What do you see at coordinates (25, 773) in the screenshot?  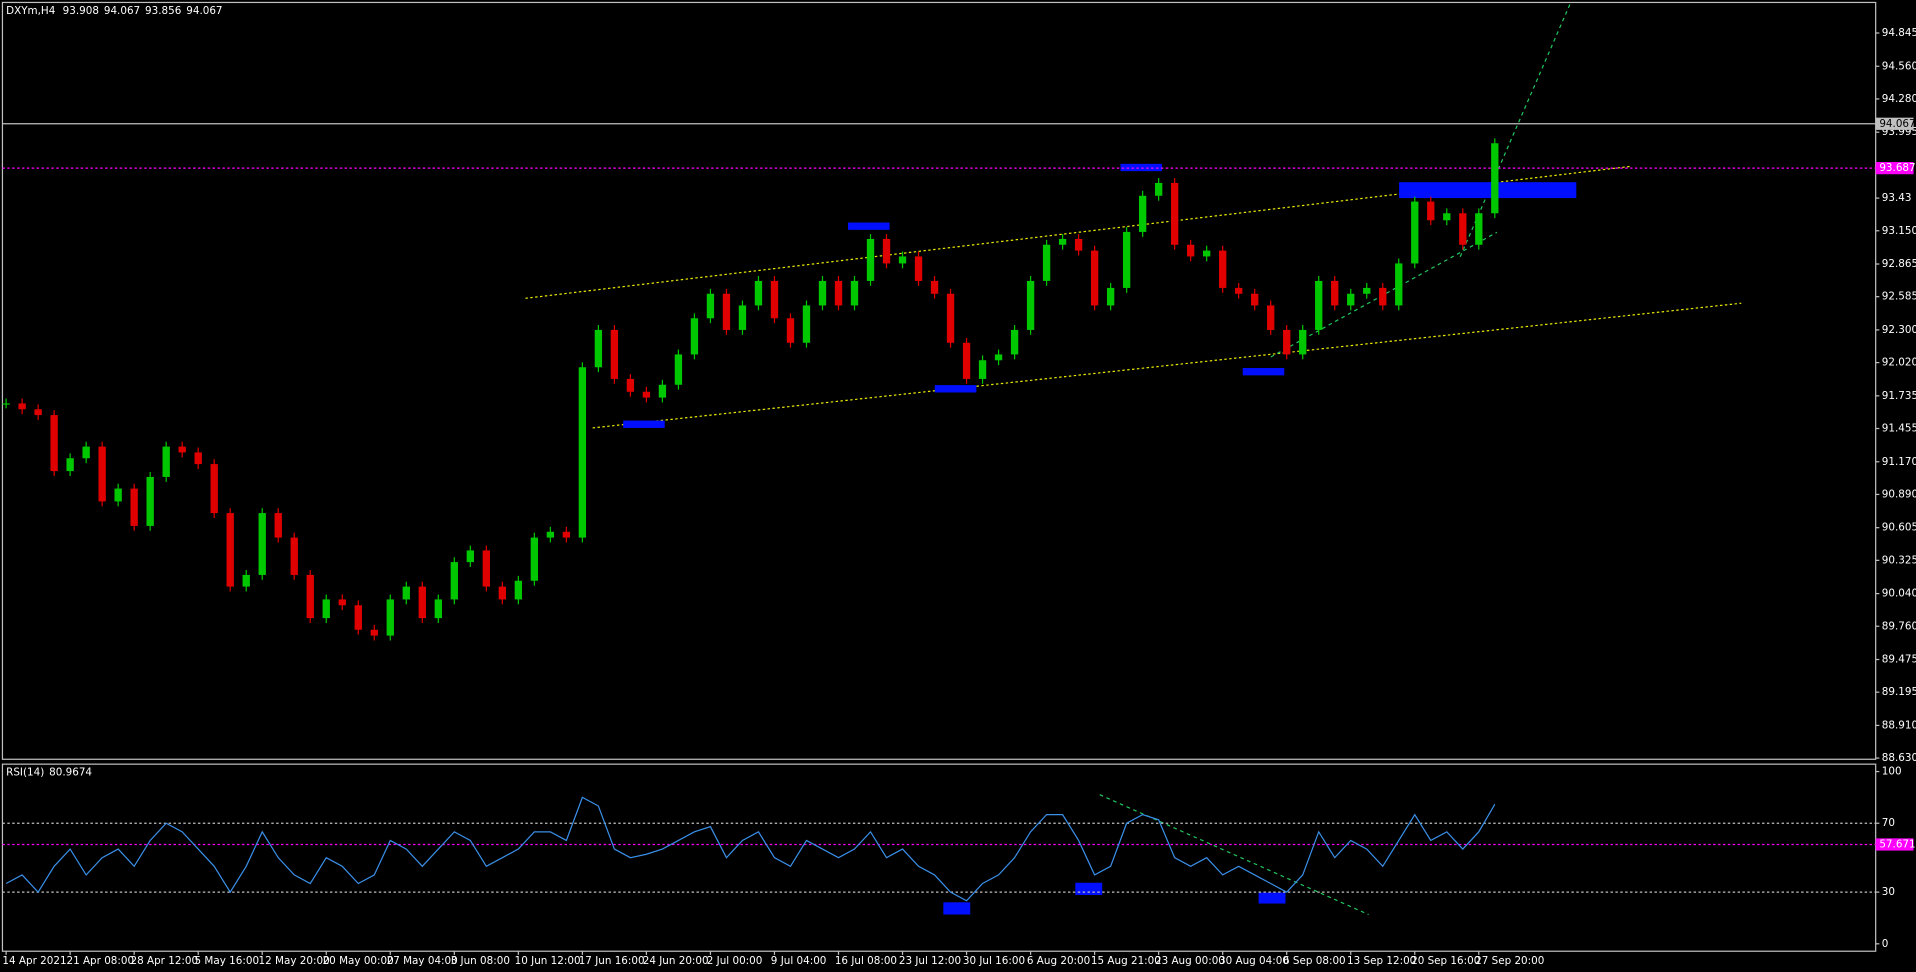 I see `rsi-title: RSI(14)` at bounding box center [25, 773].